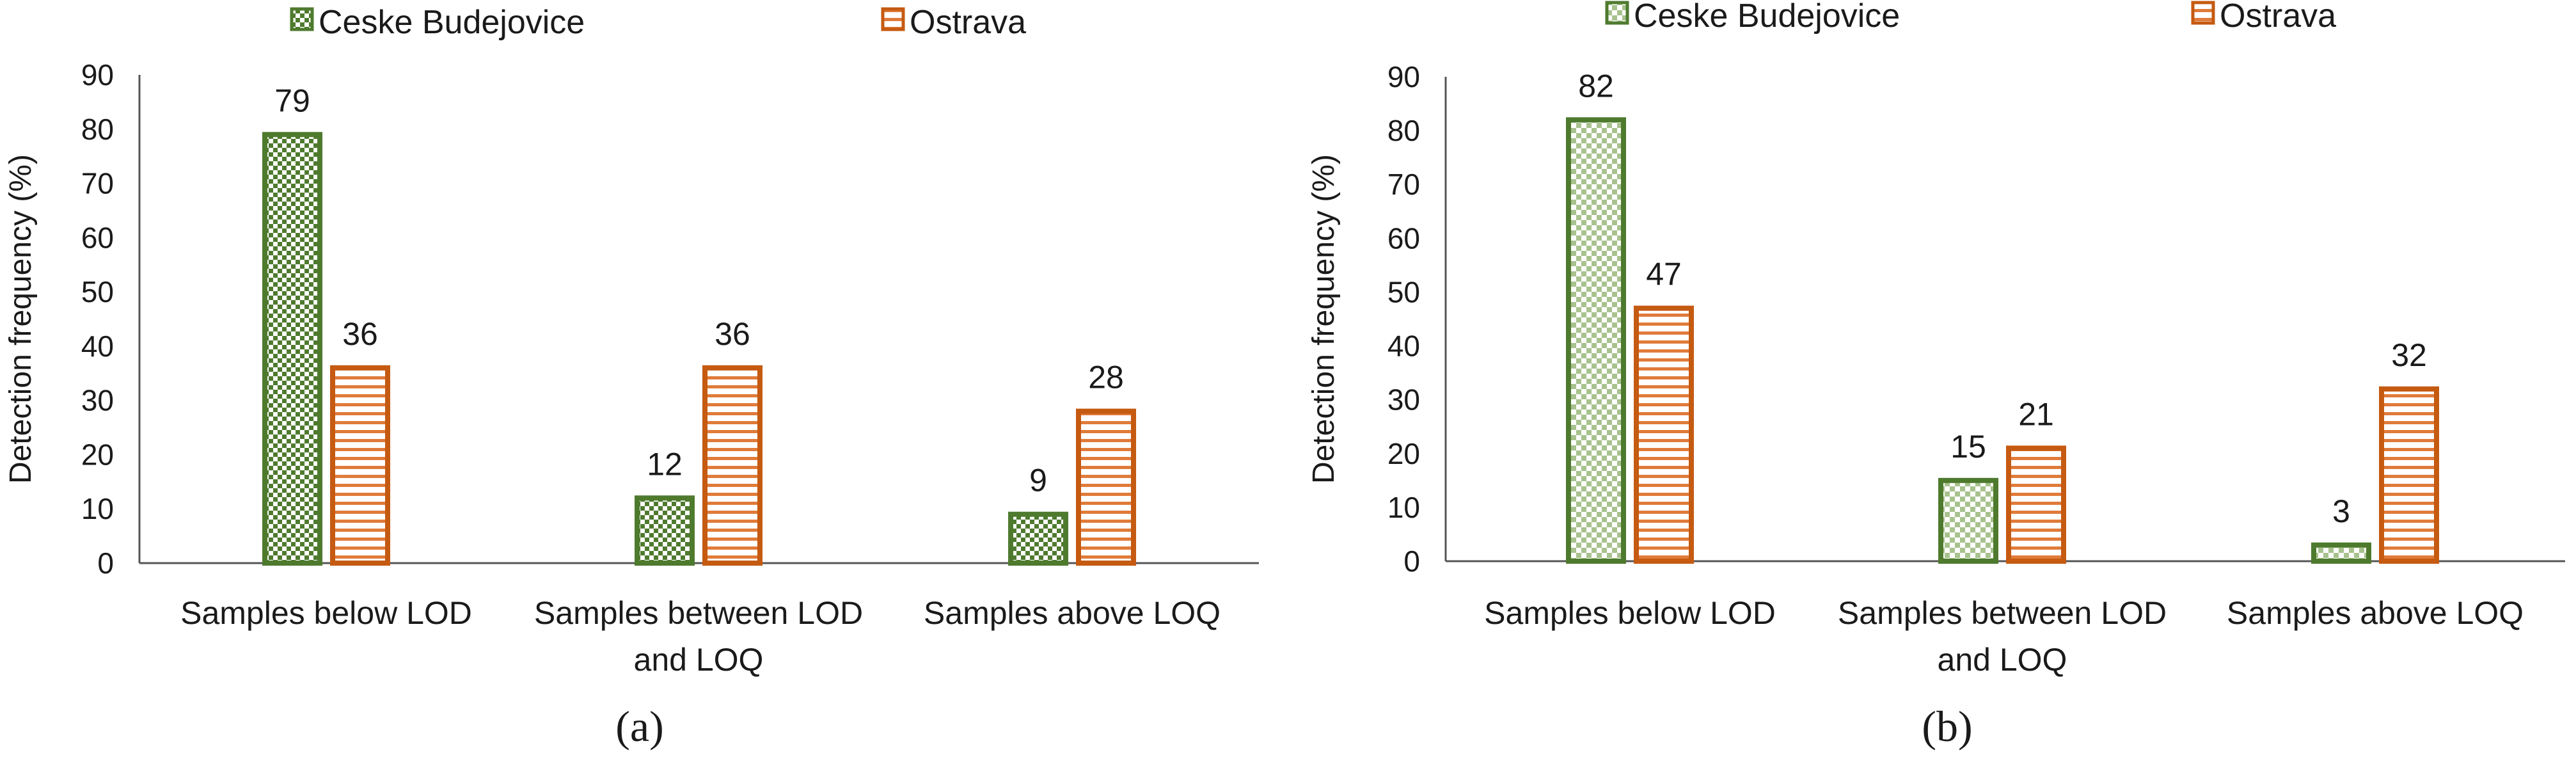 The image size is (2576, 773). Describe the element at coordinates (1038, 480) in the screenshot. I see `data-label: 9` at that location.